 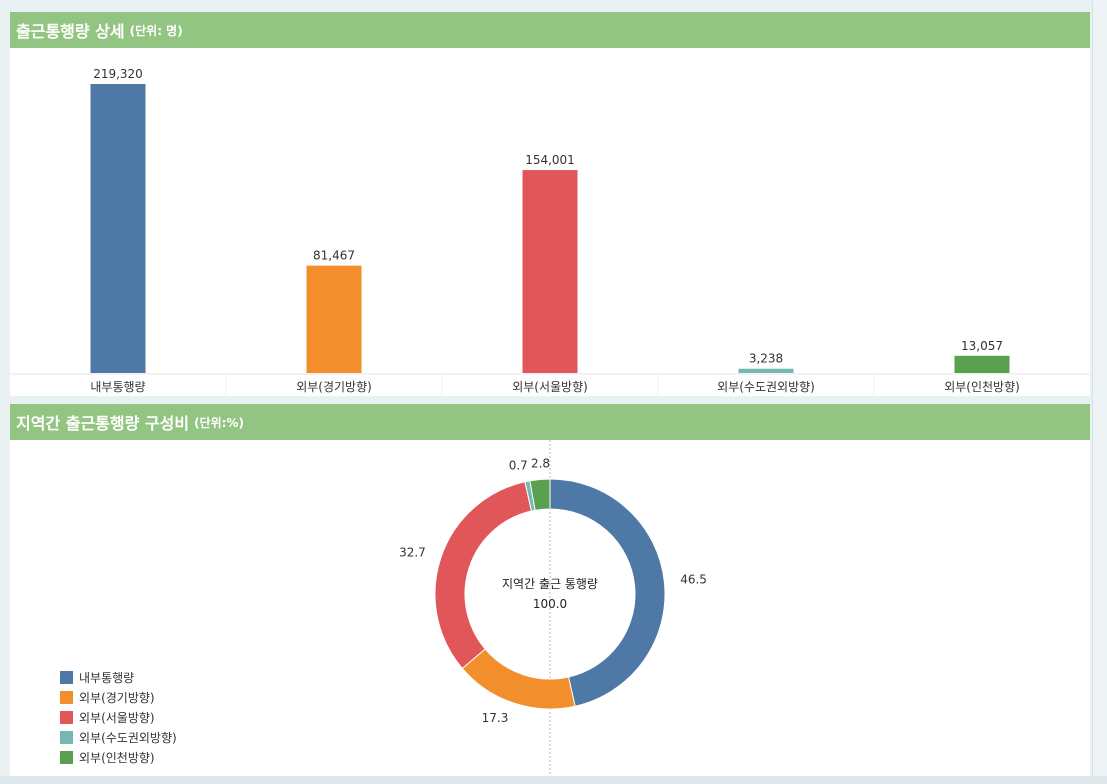 What do you see at coordinates (550, 387) in the screenshot?
I see `x-tick-label-3: 외부(서울방향)` at bounding box center [550, 387].